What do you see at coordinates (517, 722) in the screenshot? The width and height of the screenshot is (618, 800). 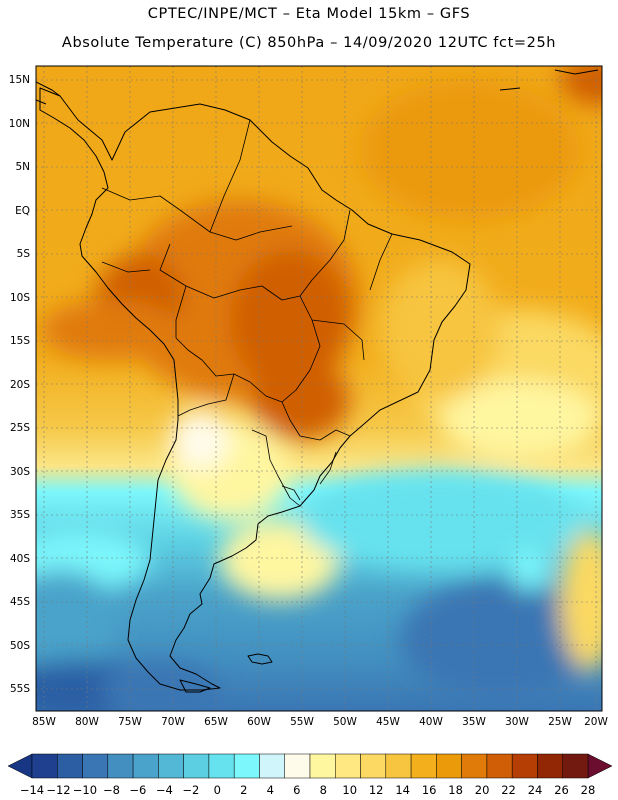 I see `longitude-label: 30W` at bounding box center [517, 722].